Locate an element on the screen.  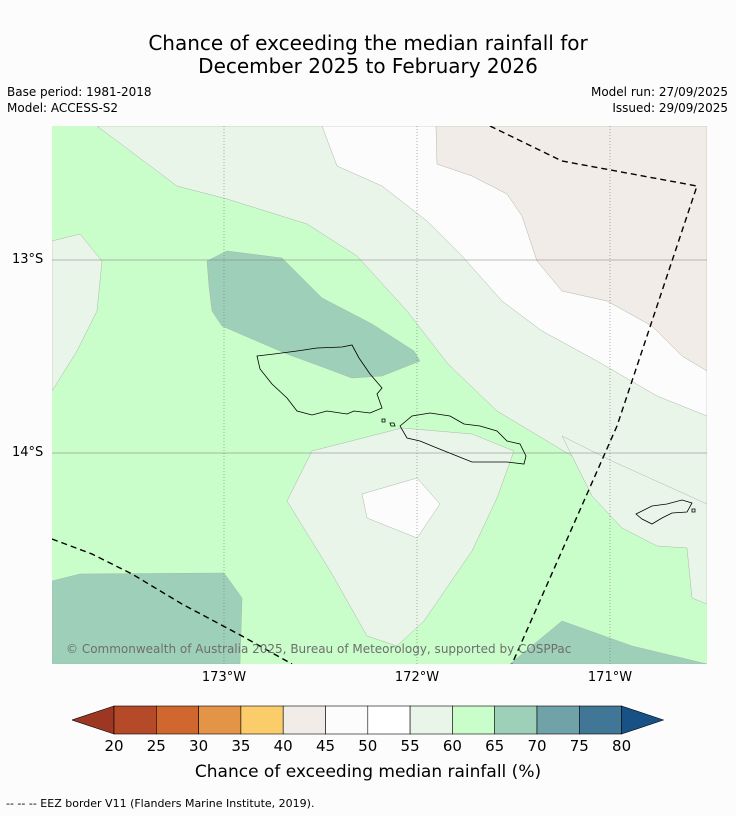
zone-55-60-west is located at coordinates (77, 312).